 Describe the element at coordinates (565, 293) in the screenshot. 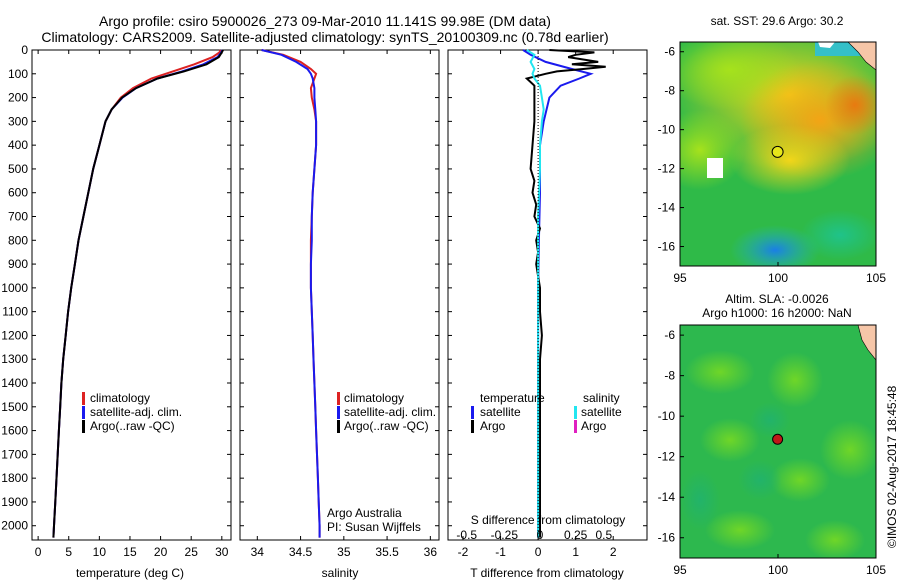

I see `series-line-t-argo` at that location.